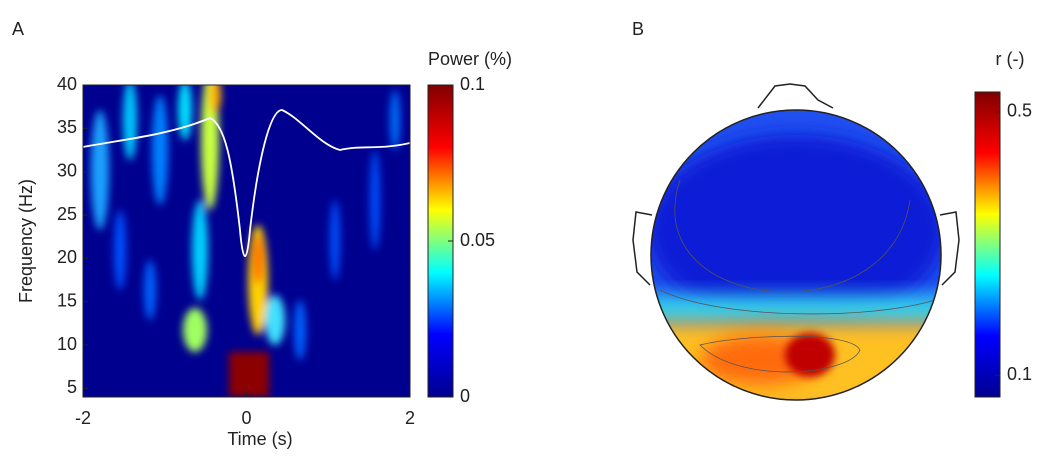 Image resolution: width=1046 pixels, height=459 pixels. I want to click on colorbar-tick-label: 0.05, so click(477, 240).